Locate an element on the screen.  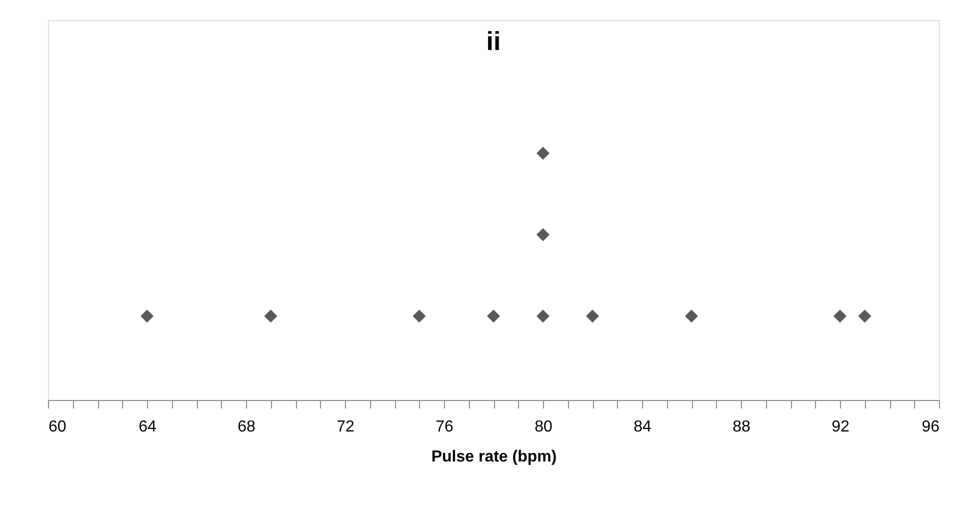
x-tick-label: 80 is located at coordinates (543, 427).